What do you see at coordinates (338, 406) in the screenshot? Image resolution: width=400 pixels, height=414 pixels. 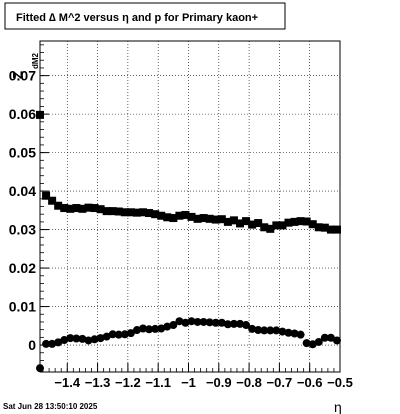 I see `x-axis-label: η` at bounding box center [338, 406].